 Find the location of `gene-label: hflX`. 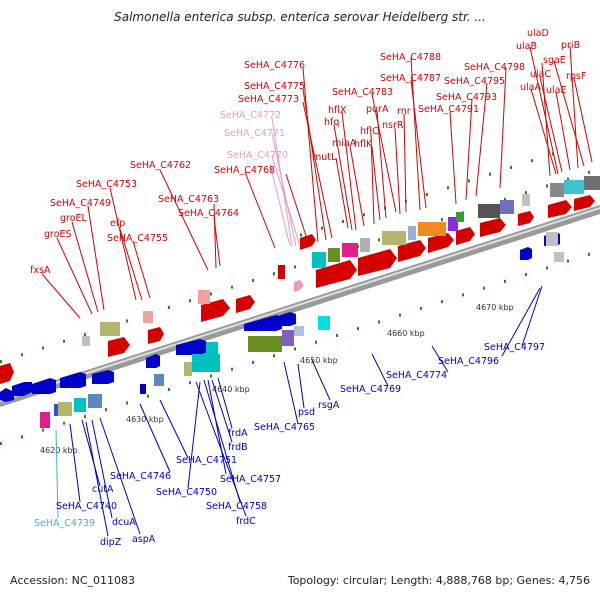

gene-label: hflX is located at coordinates (337, 110).